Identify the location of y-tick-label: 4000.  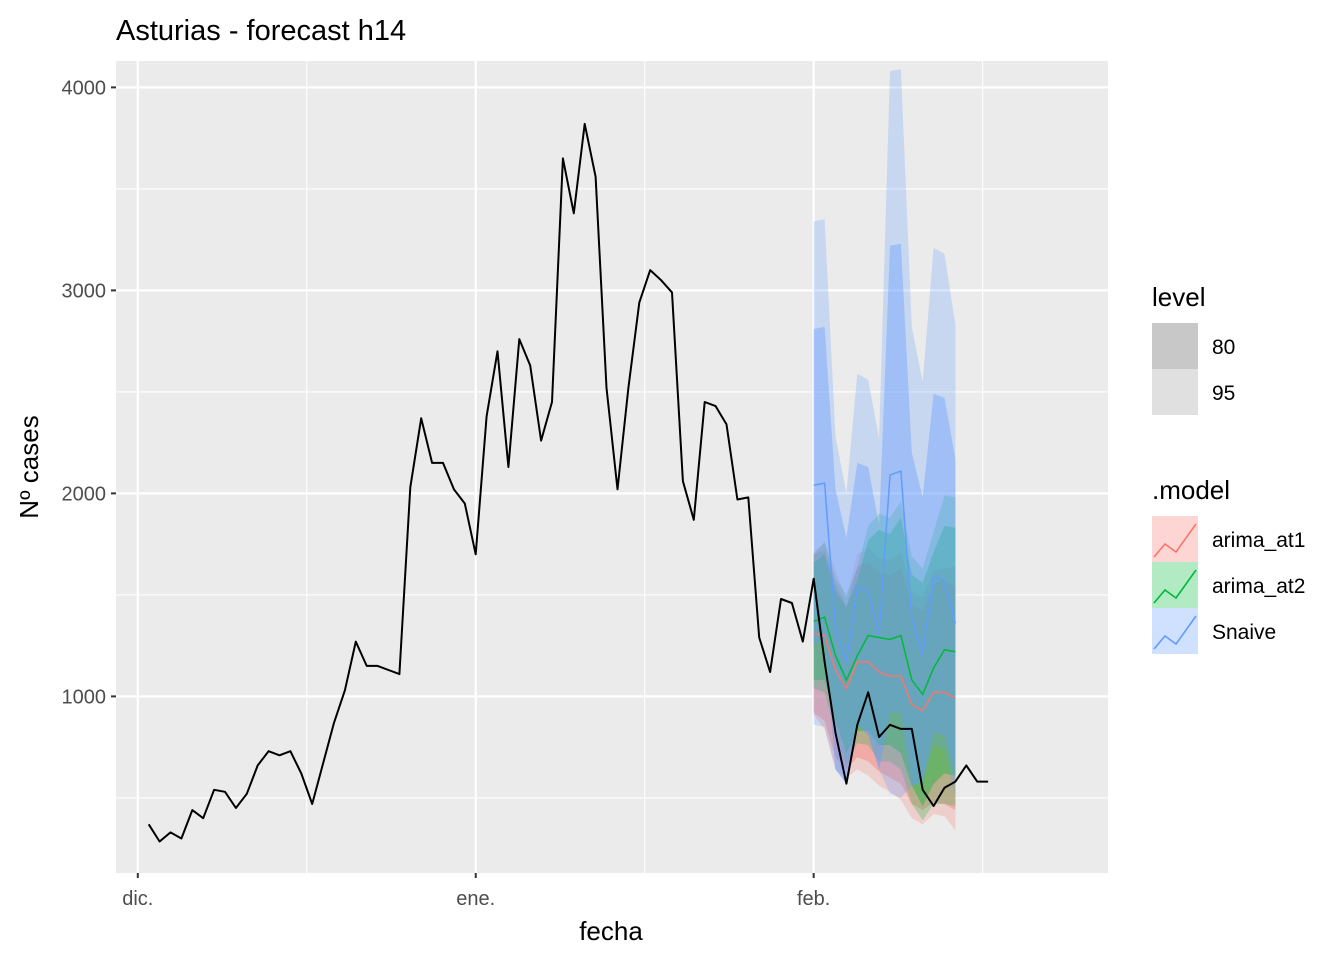
(84, 88).